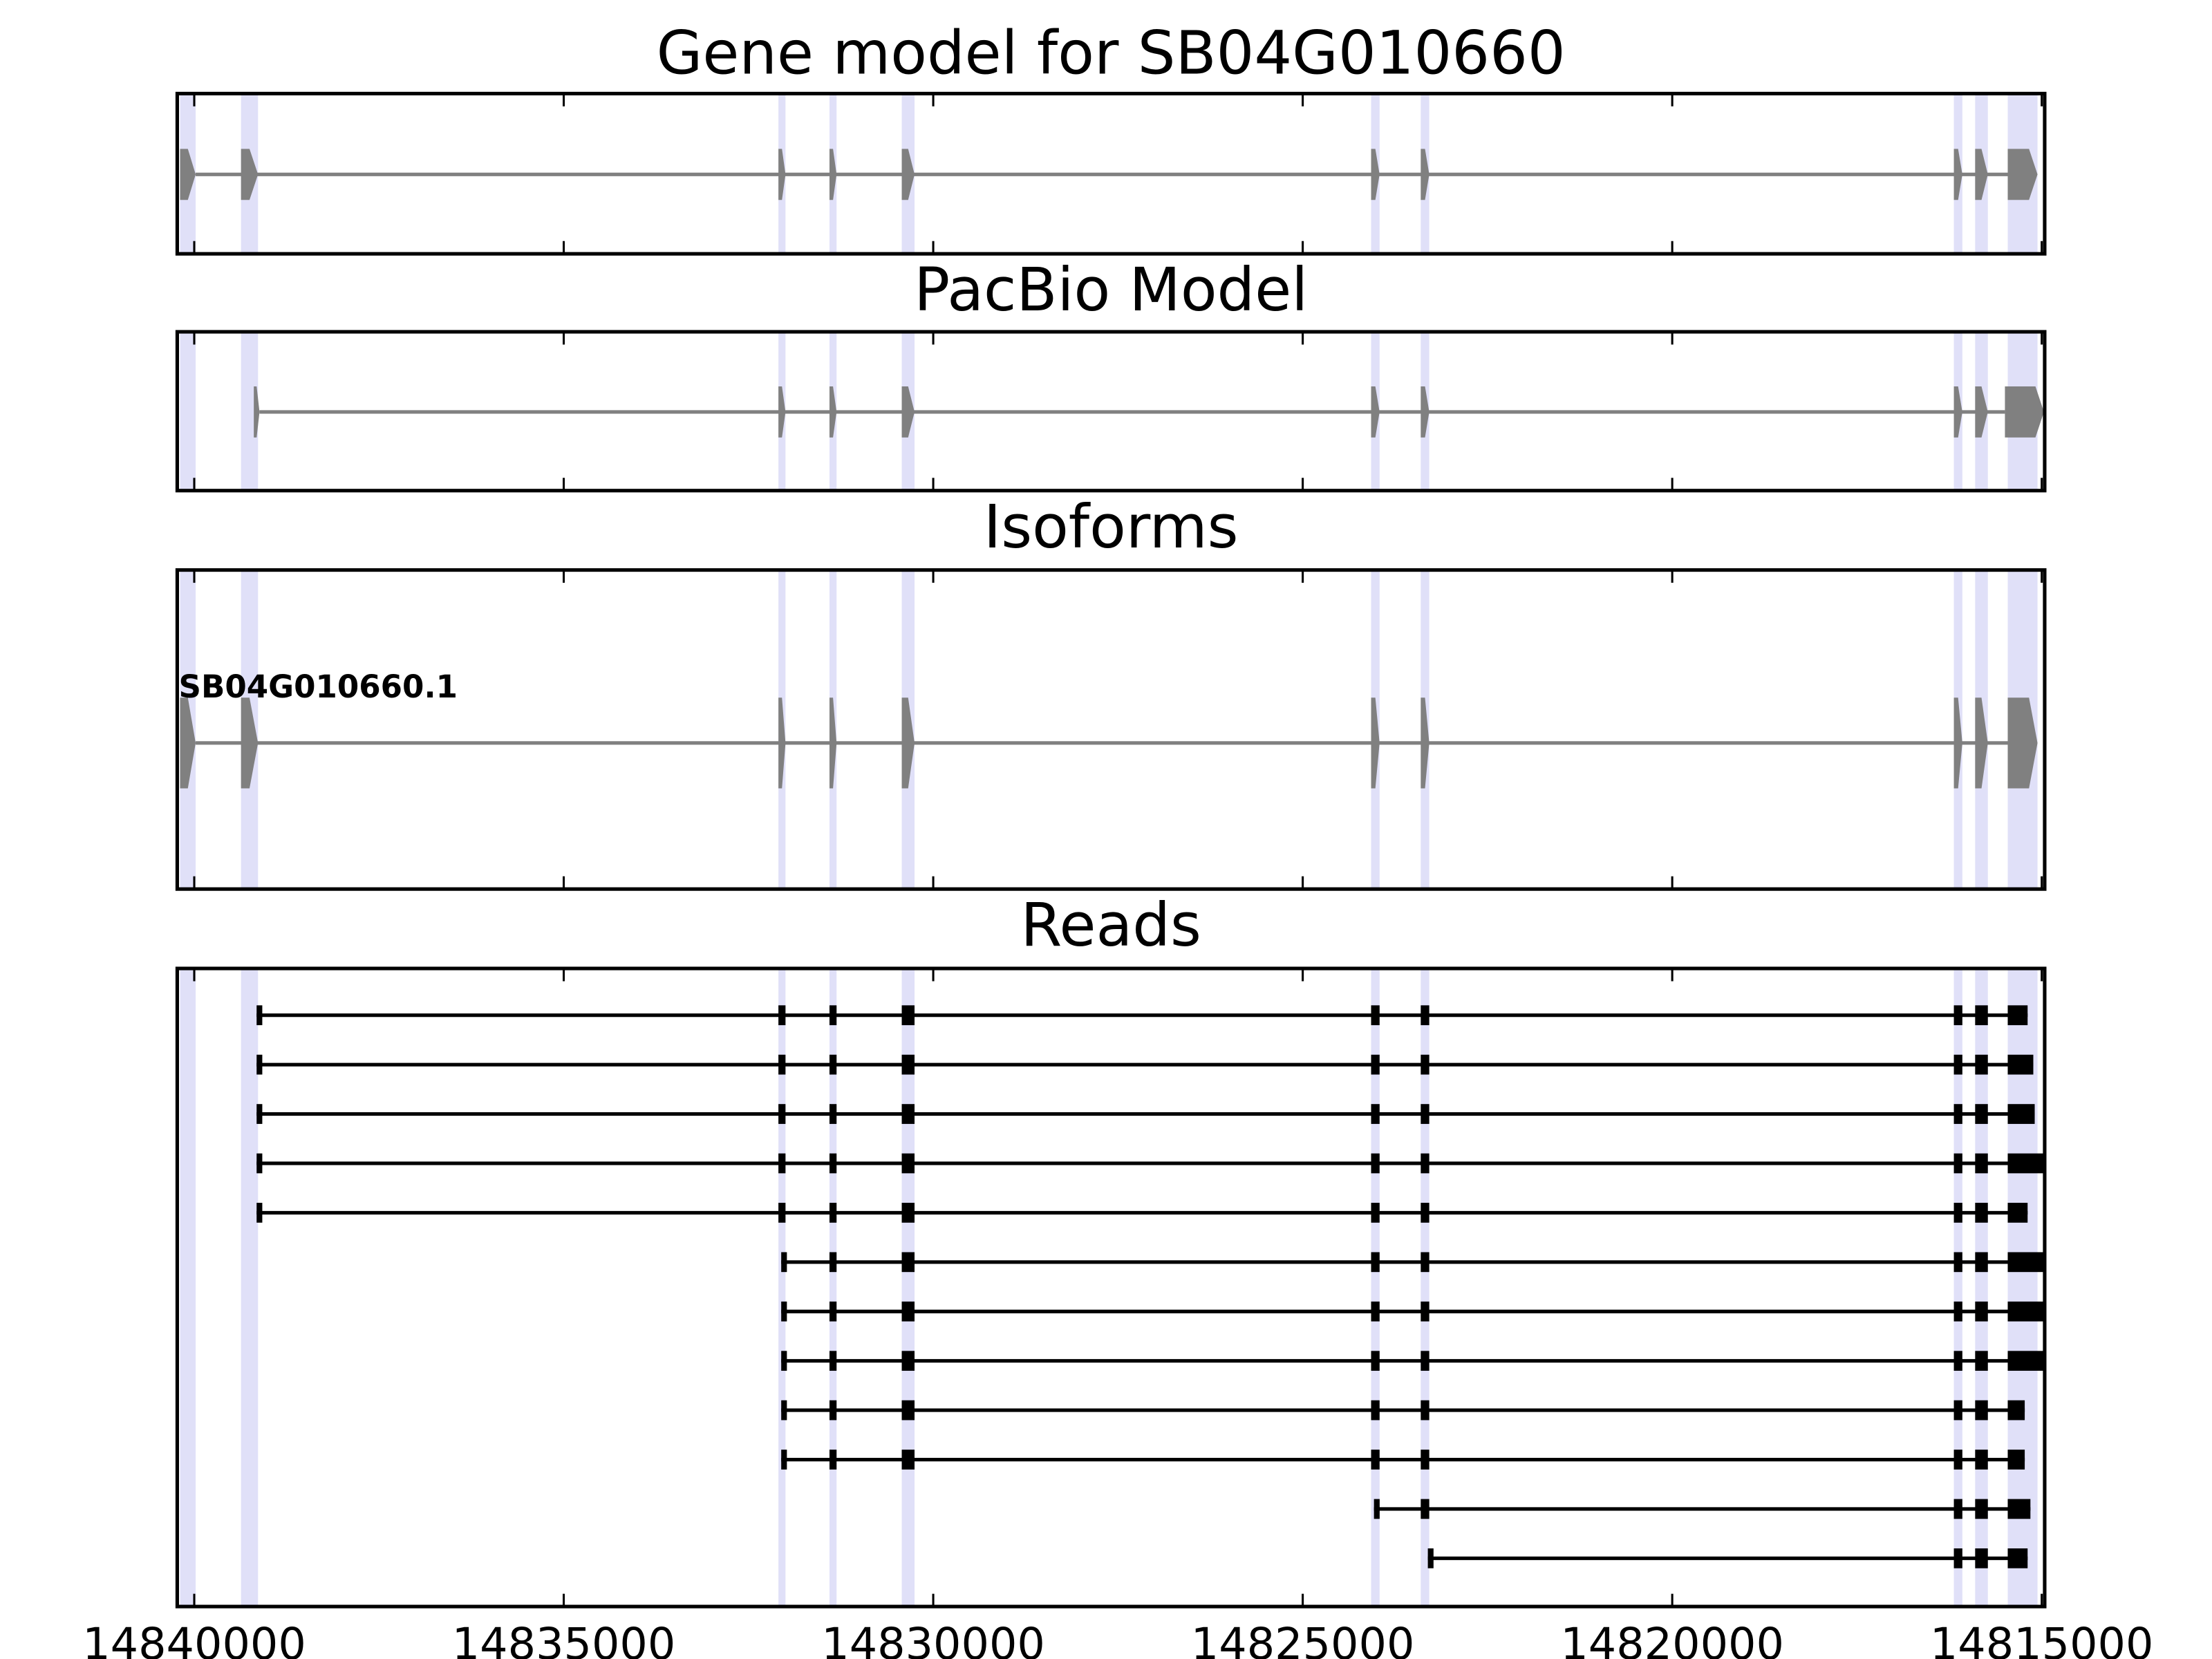 The width and height of the screenshot is (2212, 1659). What do you see at coordinates (564, 1638) in the screenshot?
I see `x-tick-label: 14835000` at bounding box center [564, 1638].